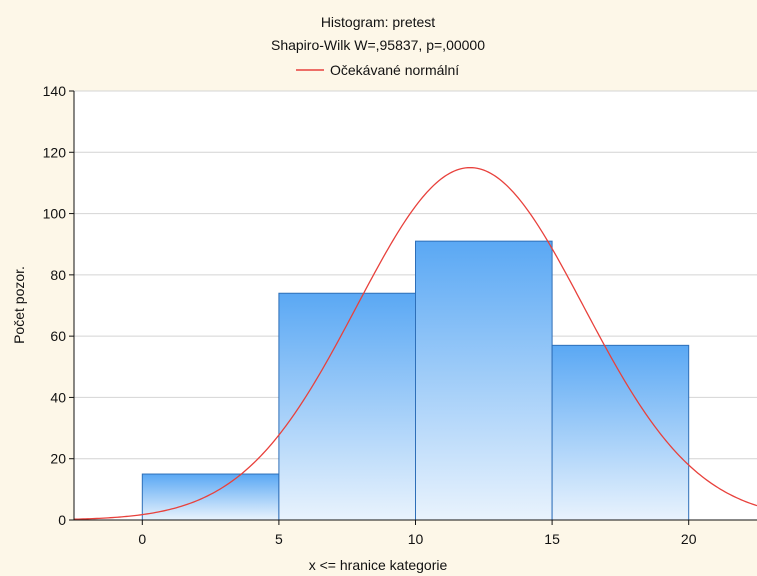  I want to click on x-tick-label: 10, so click(416, 539).